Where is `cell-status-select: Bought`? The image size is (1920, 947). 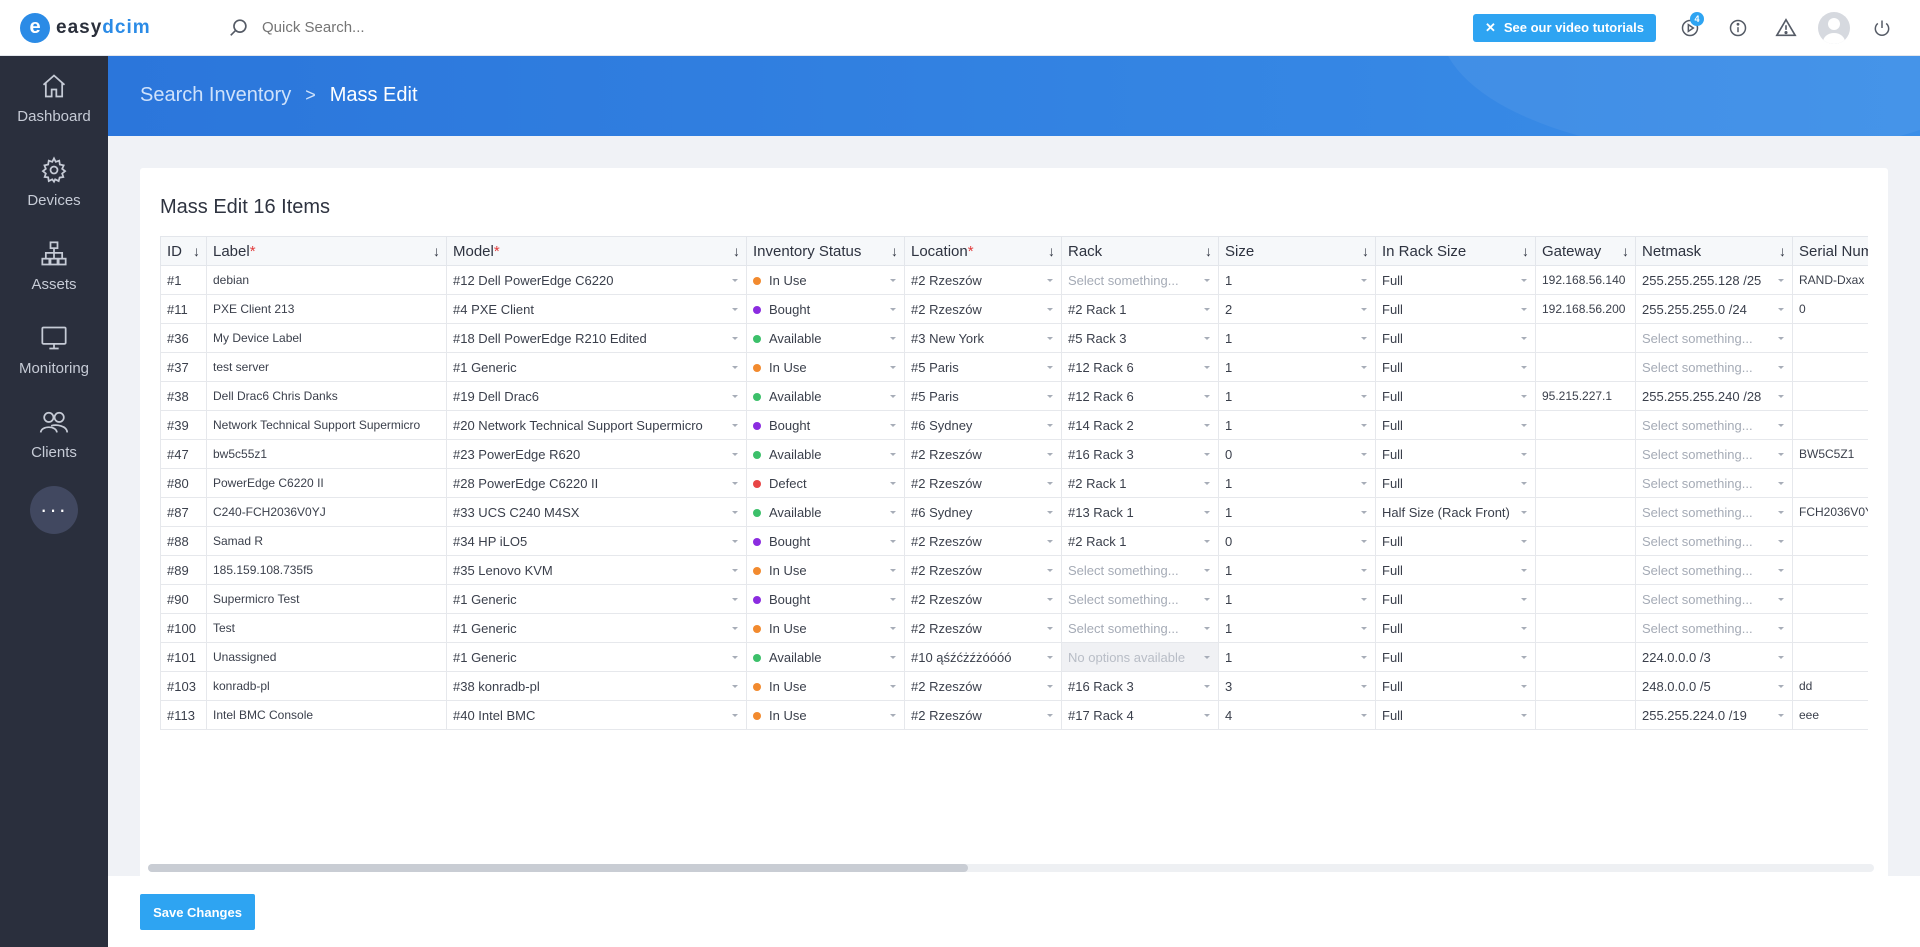 cell-status-select: Bought is located at coordinates (825, 599).